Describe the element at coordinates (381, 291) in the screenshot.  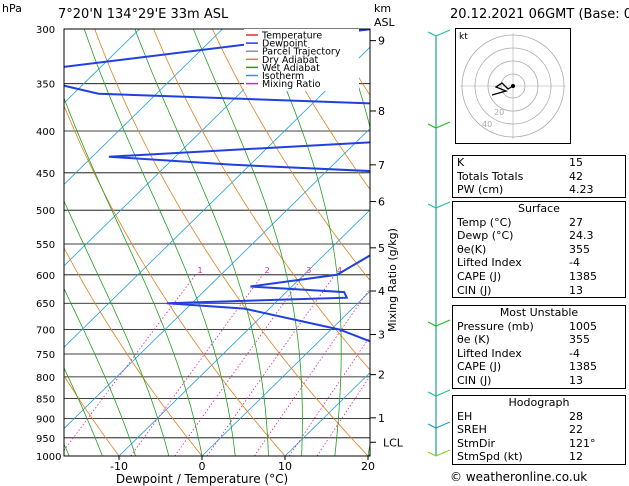
I see `km-tick-label: 4` at that location.